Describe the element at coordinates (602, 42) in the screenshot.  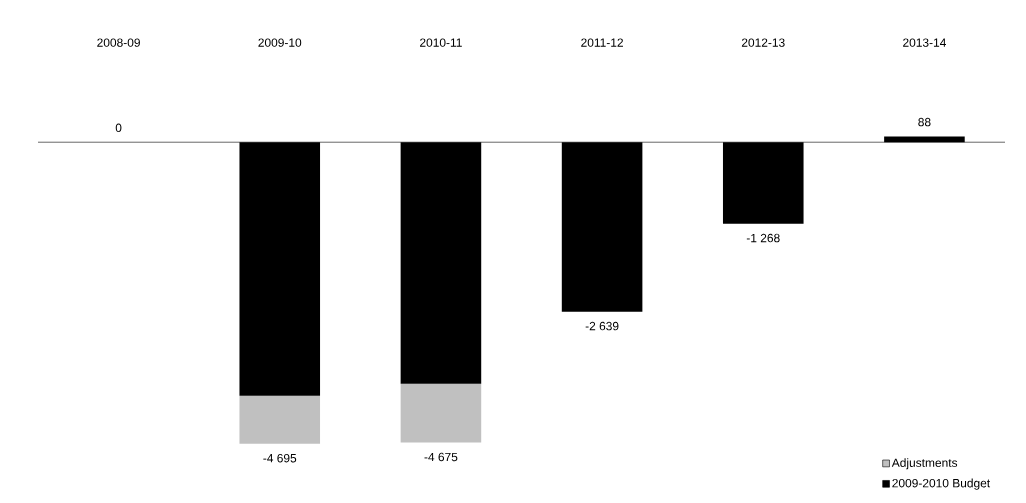
I see `x-tick-label: 2011-12` at that location.